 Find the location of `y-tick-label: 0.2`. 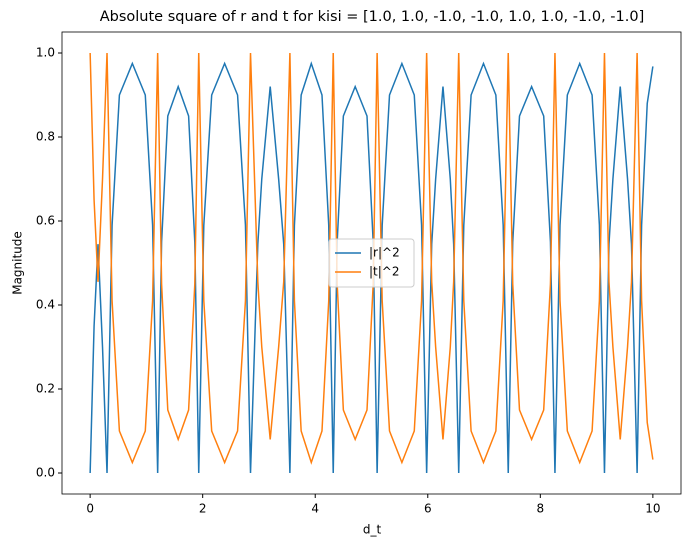

y-tick-label: 0.2 is located at coordinates (45, 389).